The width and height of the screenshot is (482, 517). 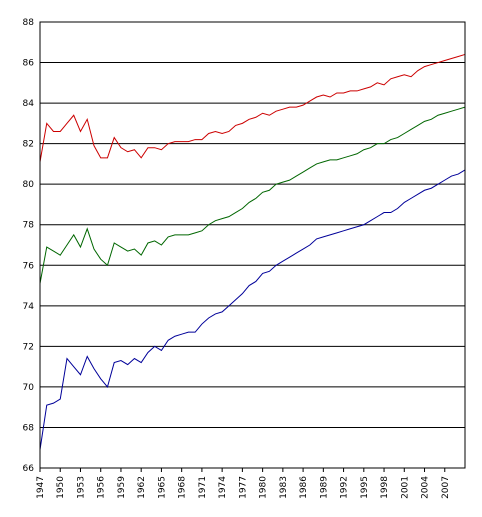 What do you see at coordinates (243, 487) in the screenshot?
I see `x-tick-label: 1977` at bounding box center [243, 487].